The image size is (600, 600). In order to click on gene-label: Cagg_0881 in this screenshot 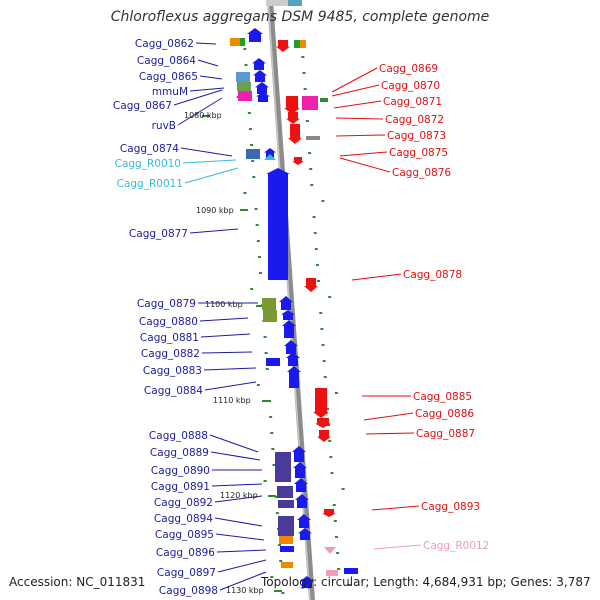, I will do `click(169, 338)`.